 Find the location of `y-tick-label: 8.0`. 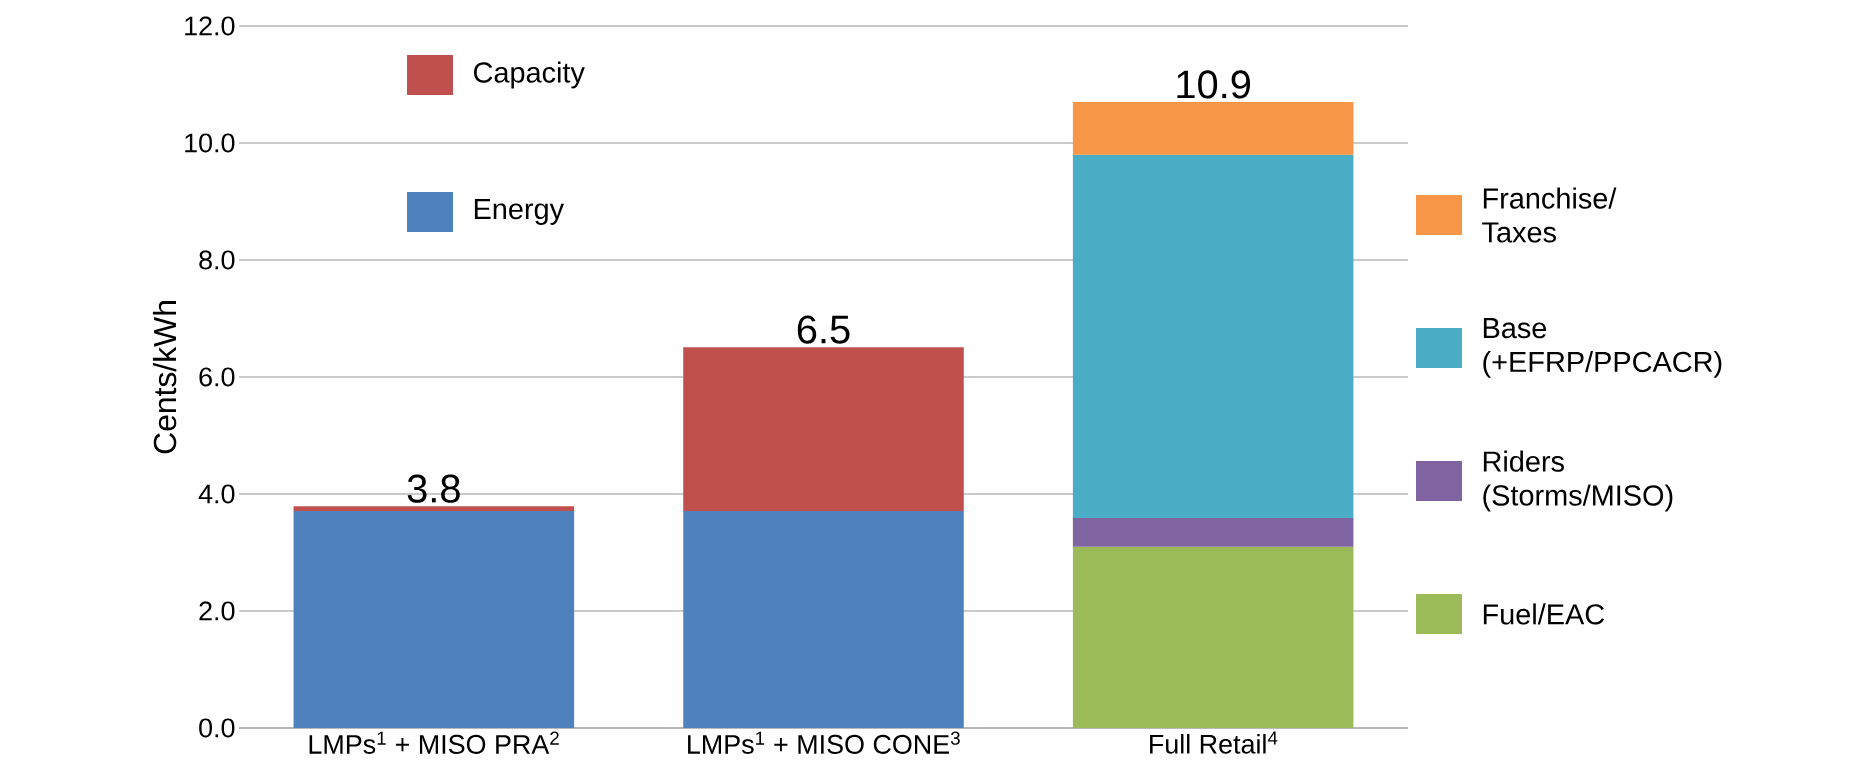

y-tick-label: 8.0 is located at coordinates (217, 260).